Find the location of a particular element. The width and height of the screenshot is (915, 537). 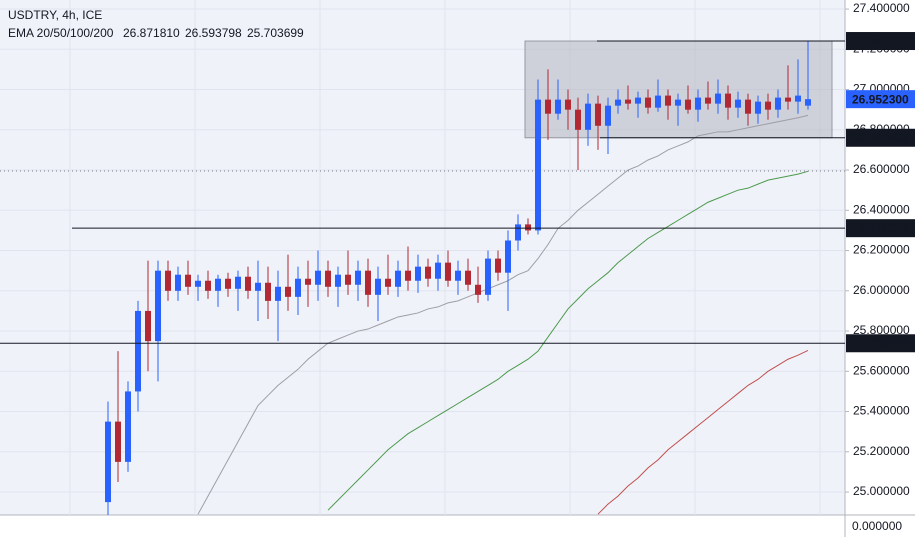

price-axis is located at coordinates (880, 268).